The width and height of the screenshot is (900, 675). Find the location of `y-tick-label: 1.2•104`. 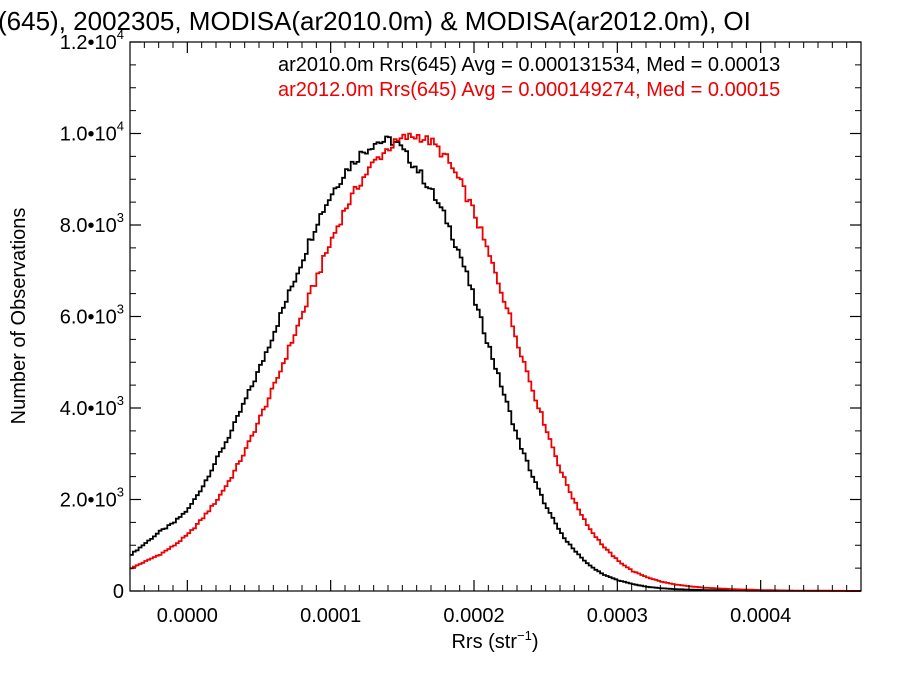

y-tick-label: 1.2•104 is located at coordinates (92, 40).